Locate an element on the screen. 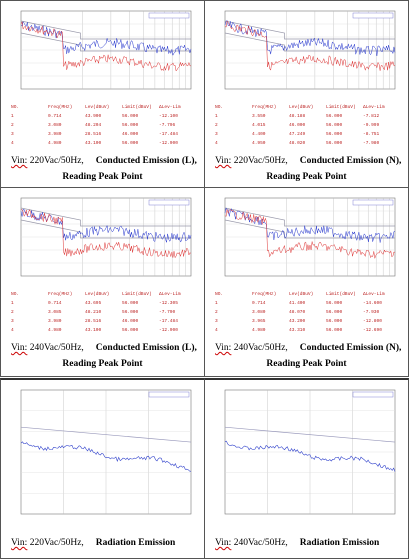 Image resolution: width=409 pixels, height=559 pixels. emission-type: Radiation Emission is located at coordinates (135, 543).